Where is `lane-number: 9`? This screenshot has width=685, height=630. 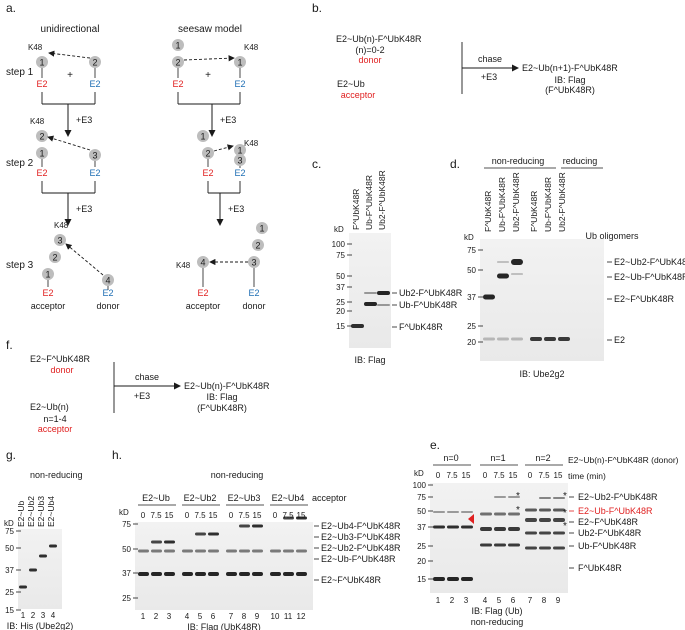 lane-number: 9 is located at coordinates (257, 616).